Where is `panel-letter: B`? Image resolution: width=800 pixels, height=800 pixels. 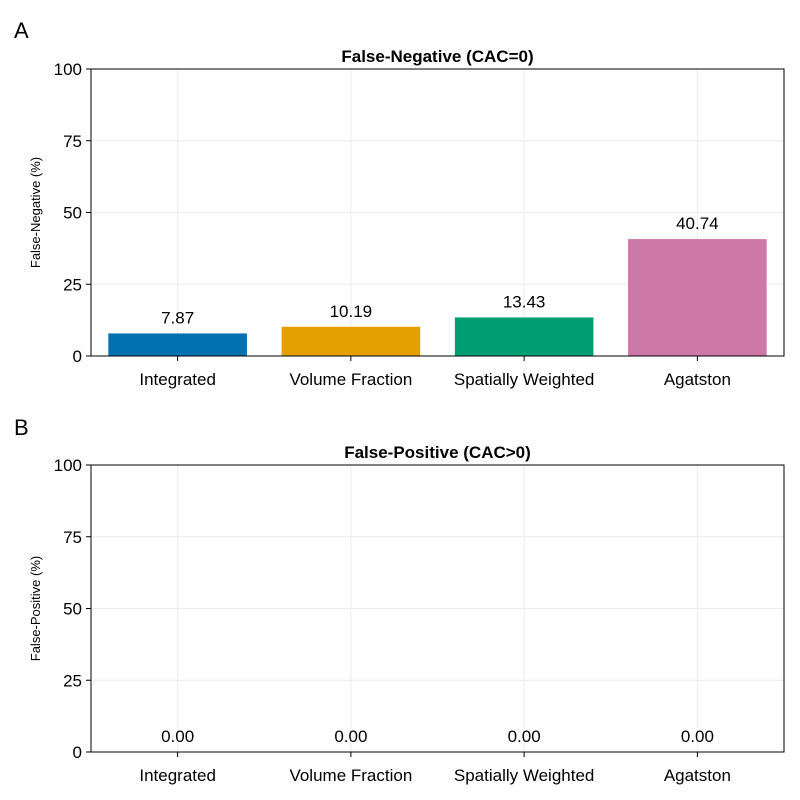 panel-letter: B is located at coordinates (21, 427).